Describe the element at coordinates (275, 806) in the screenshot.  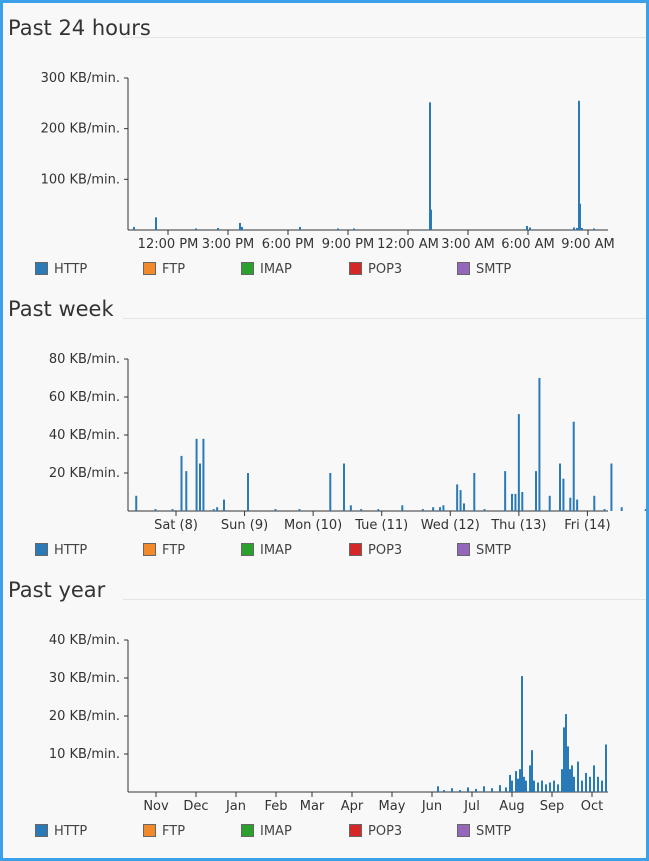
I see `x-tick-label: Feb` at that location.